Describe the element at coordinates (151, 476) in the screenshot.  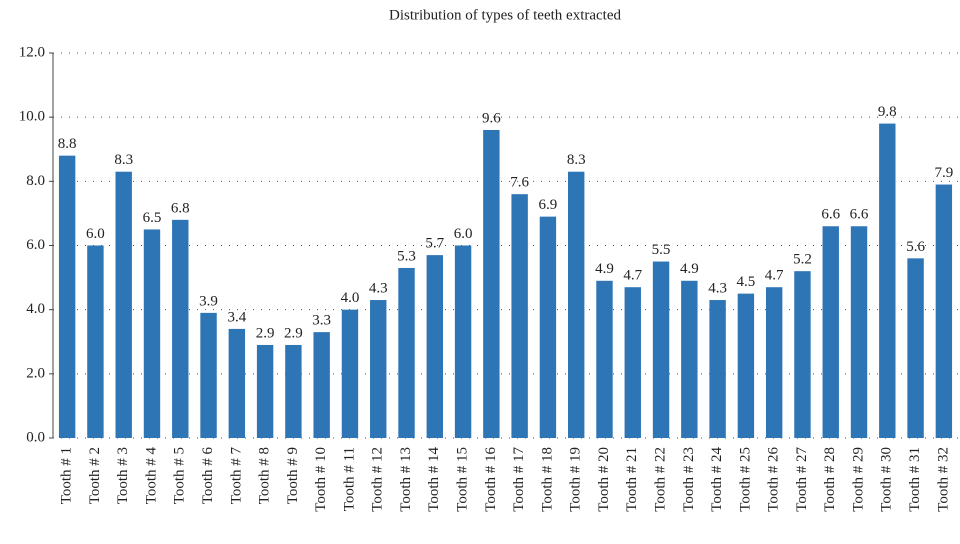
I see `x-tick-label: Tooth # 4` at that location.